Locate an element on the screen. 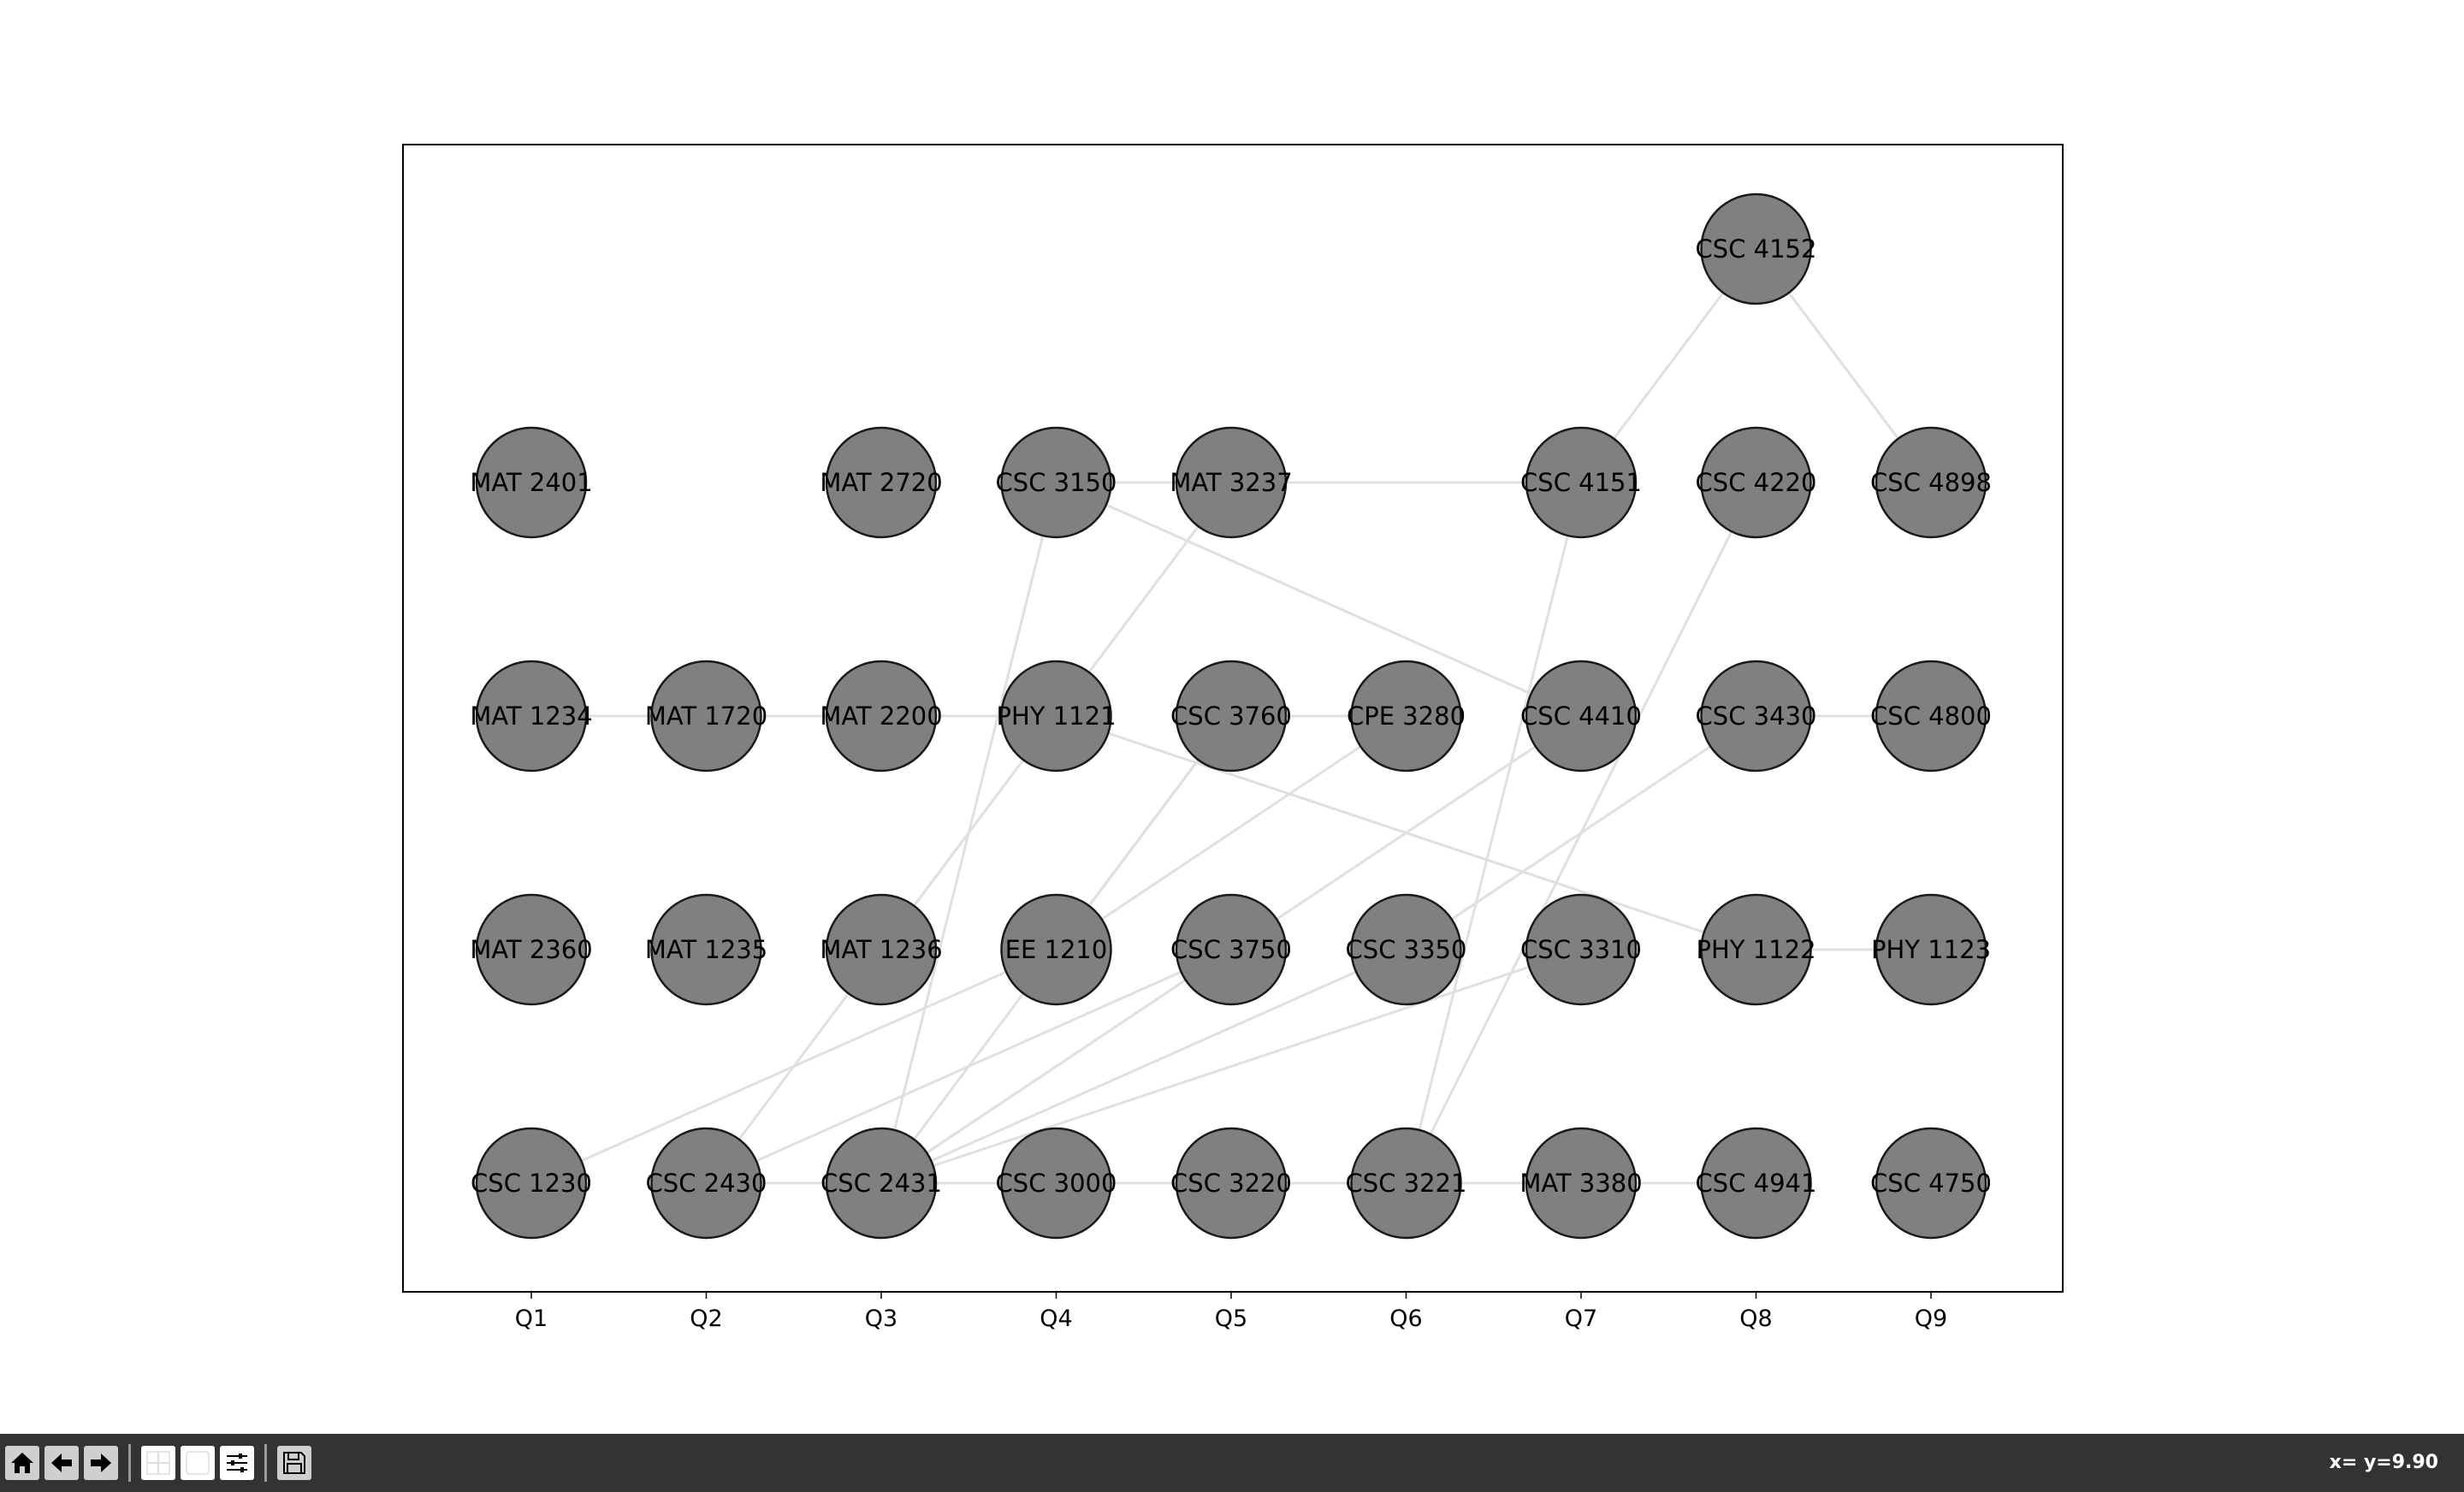 This screenshot has height=1492, width=2464. node-label: CSC 4941 is located at coordinates (1756, 1183).